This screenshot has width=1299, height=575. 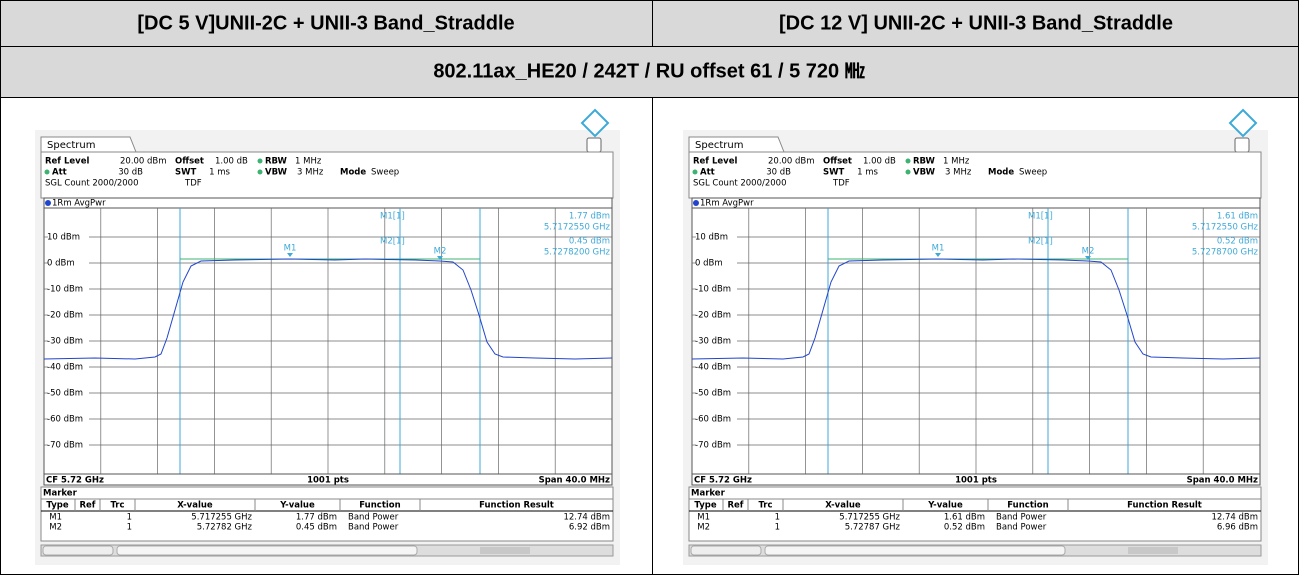 I want to click on marker-info-level: 0.52 dBm, so click(x=1237, y=242).